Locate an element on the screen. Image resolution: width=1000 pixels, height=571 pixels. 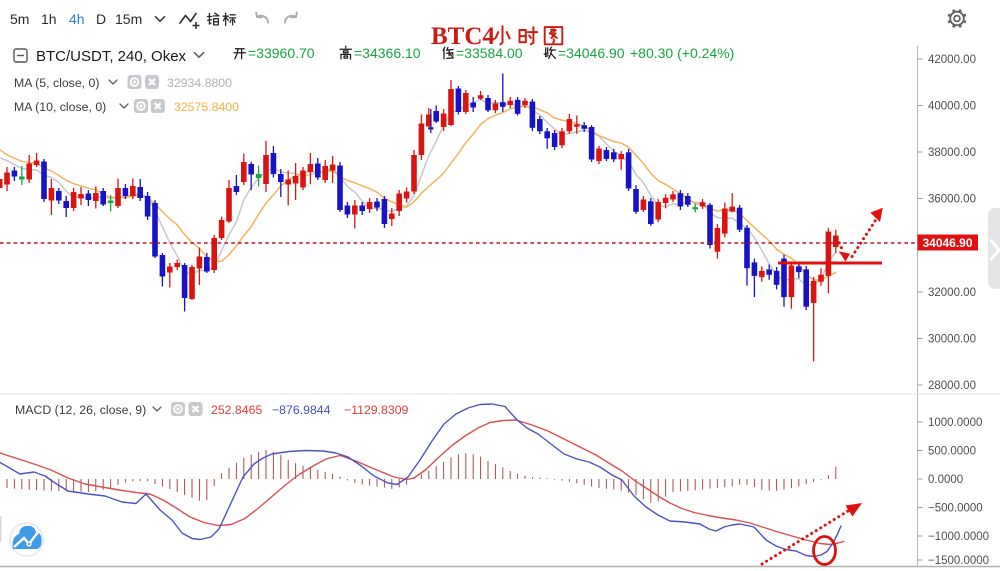
svg-text: −1129.8309 is located at coordinates (376, 410).